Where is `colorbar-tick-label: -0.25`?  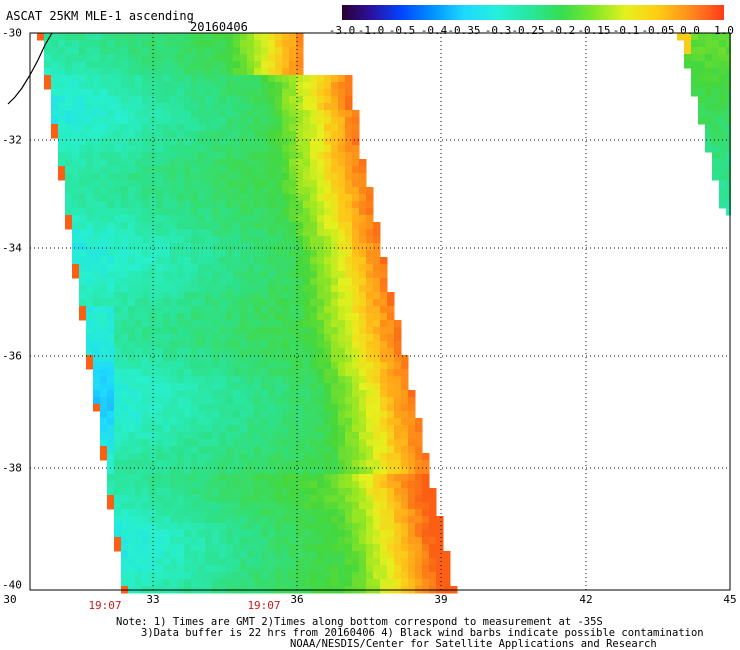
colorbar-tick-label: -0.25 is located at coordinates (528, 30).